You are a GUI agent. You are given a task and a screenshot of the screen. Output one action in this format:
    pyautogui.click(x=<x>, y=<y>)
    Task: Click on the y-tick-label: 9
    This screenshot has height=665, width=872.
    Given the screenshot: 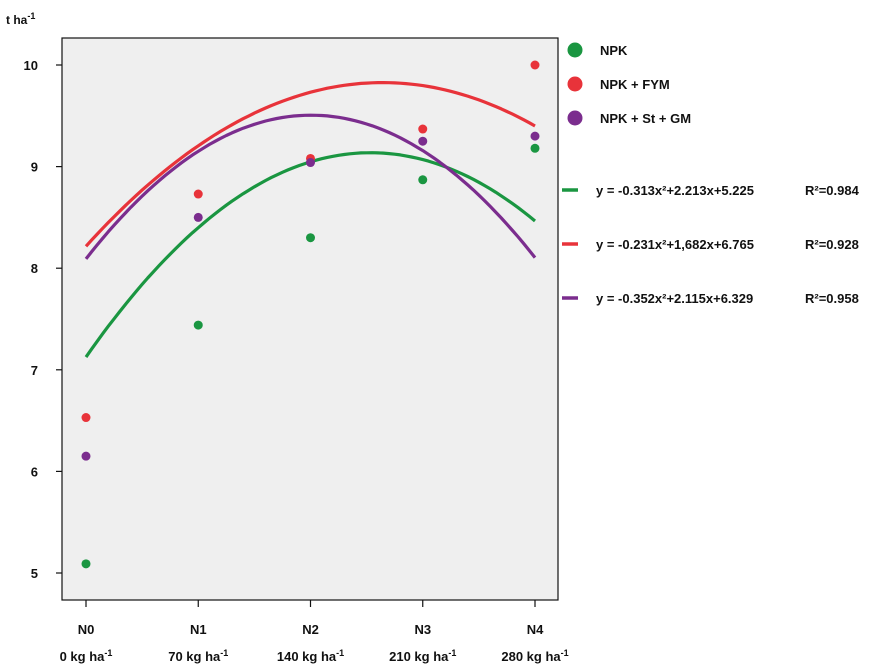 What is the action you would take?
    pyautogui.click(x=34, y=167)
    